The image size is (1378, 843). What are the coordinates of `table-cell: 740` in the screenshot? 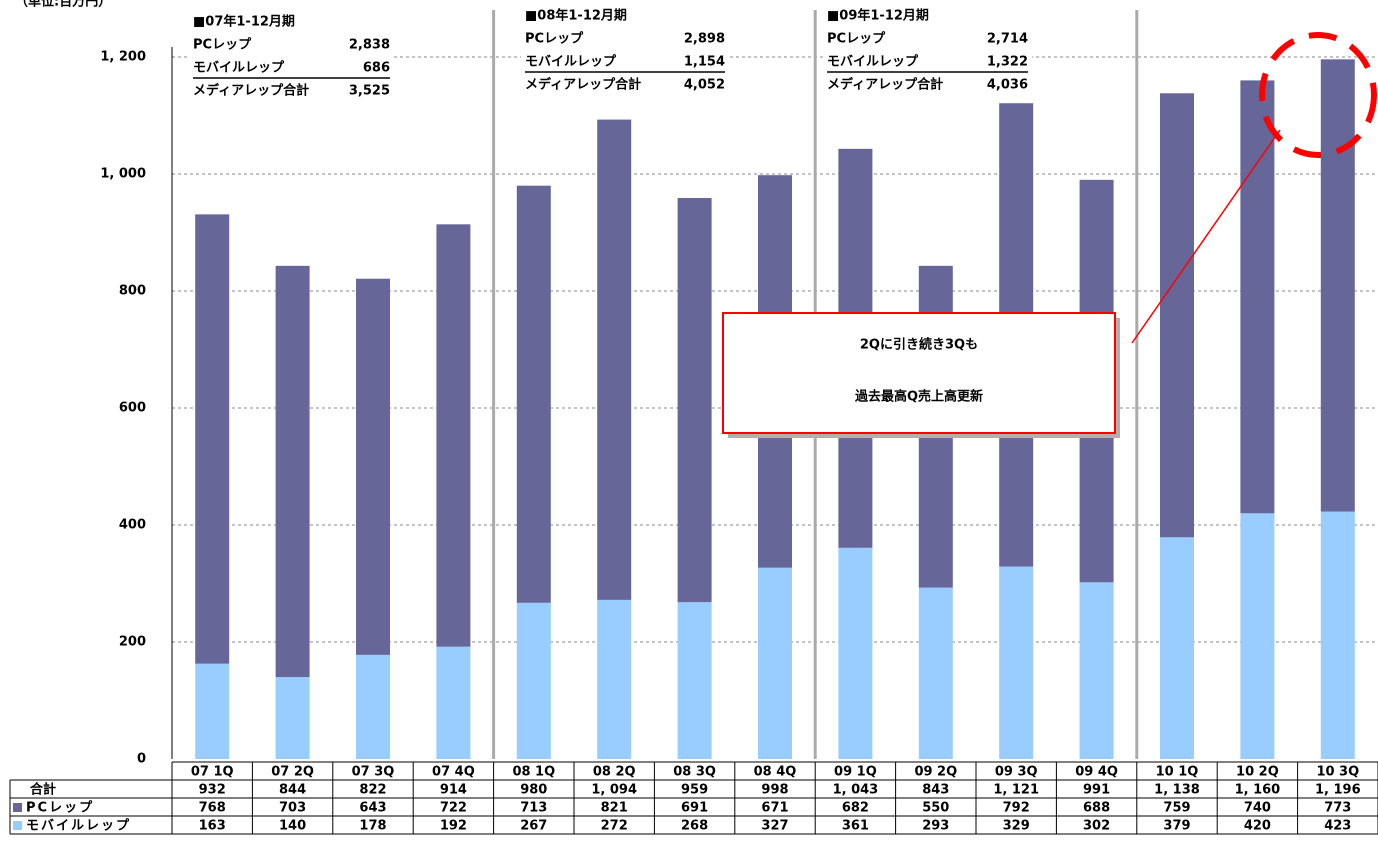 It's located at (1257, 808).